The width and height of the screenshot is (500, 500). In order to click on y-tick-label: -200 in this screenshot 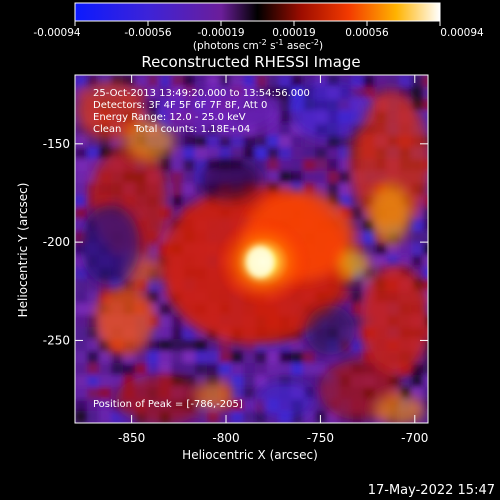, I will do `click(56, 242)`.